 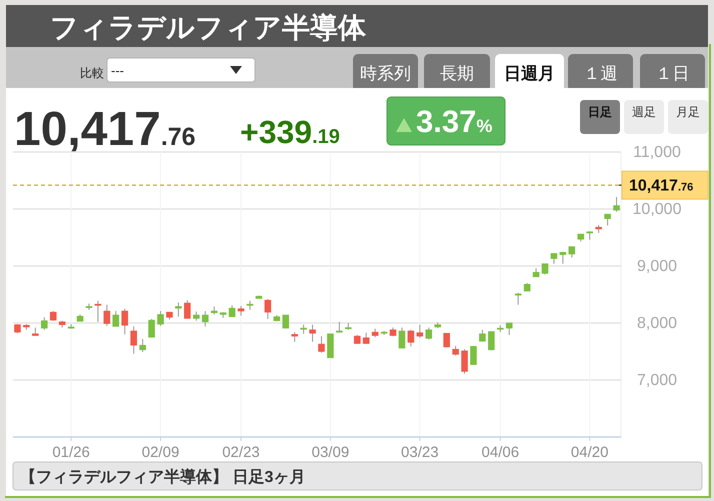 I want to click on title: フィラデルフィア半導体, so click(x=208, y=27).